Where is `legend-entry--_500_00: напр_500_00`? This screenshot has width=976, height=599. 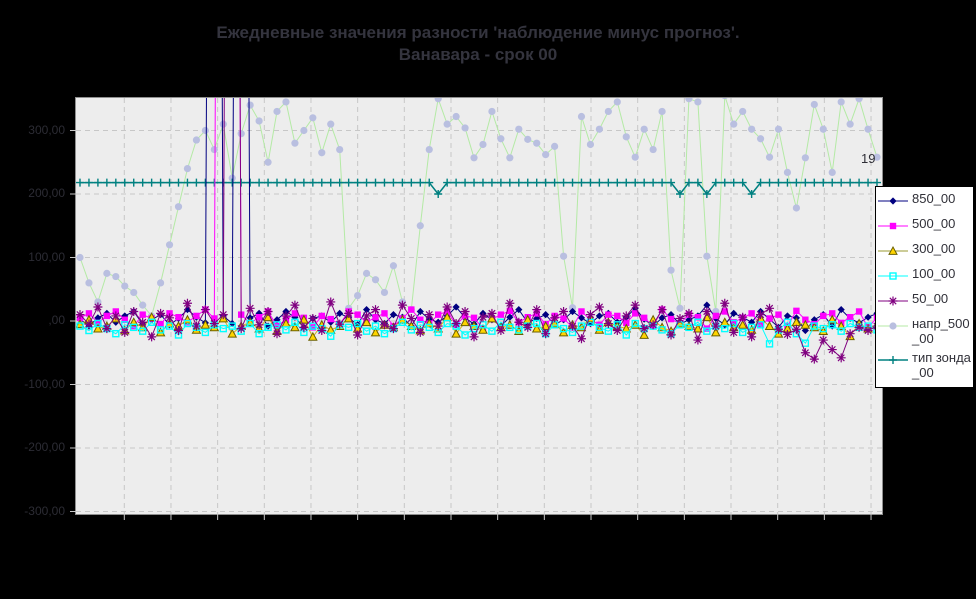
legend-entry--_500_00: напр_500_00 is located at coordinates (925, 331).